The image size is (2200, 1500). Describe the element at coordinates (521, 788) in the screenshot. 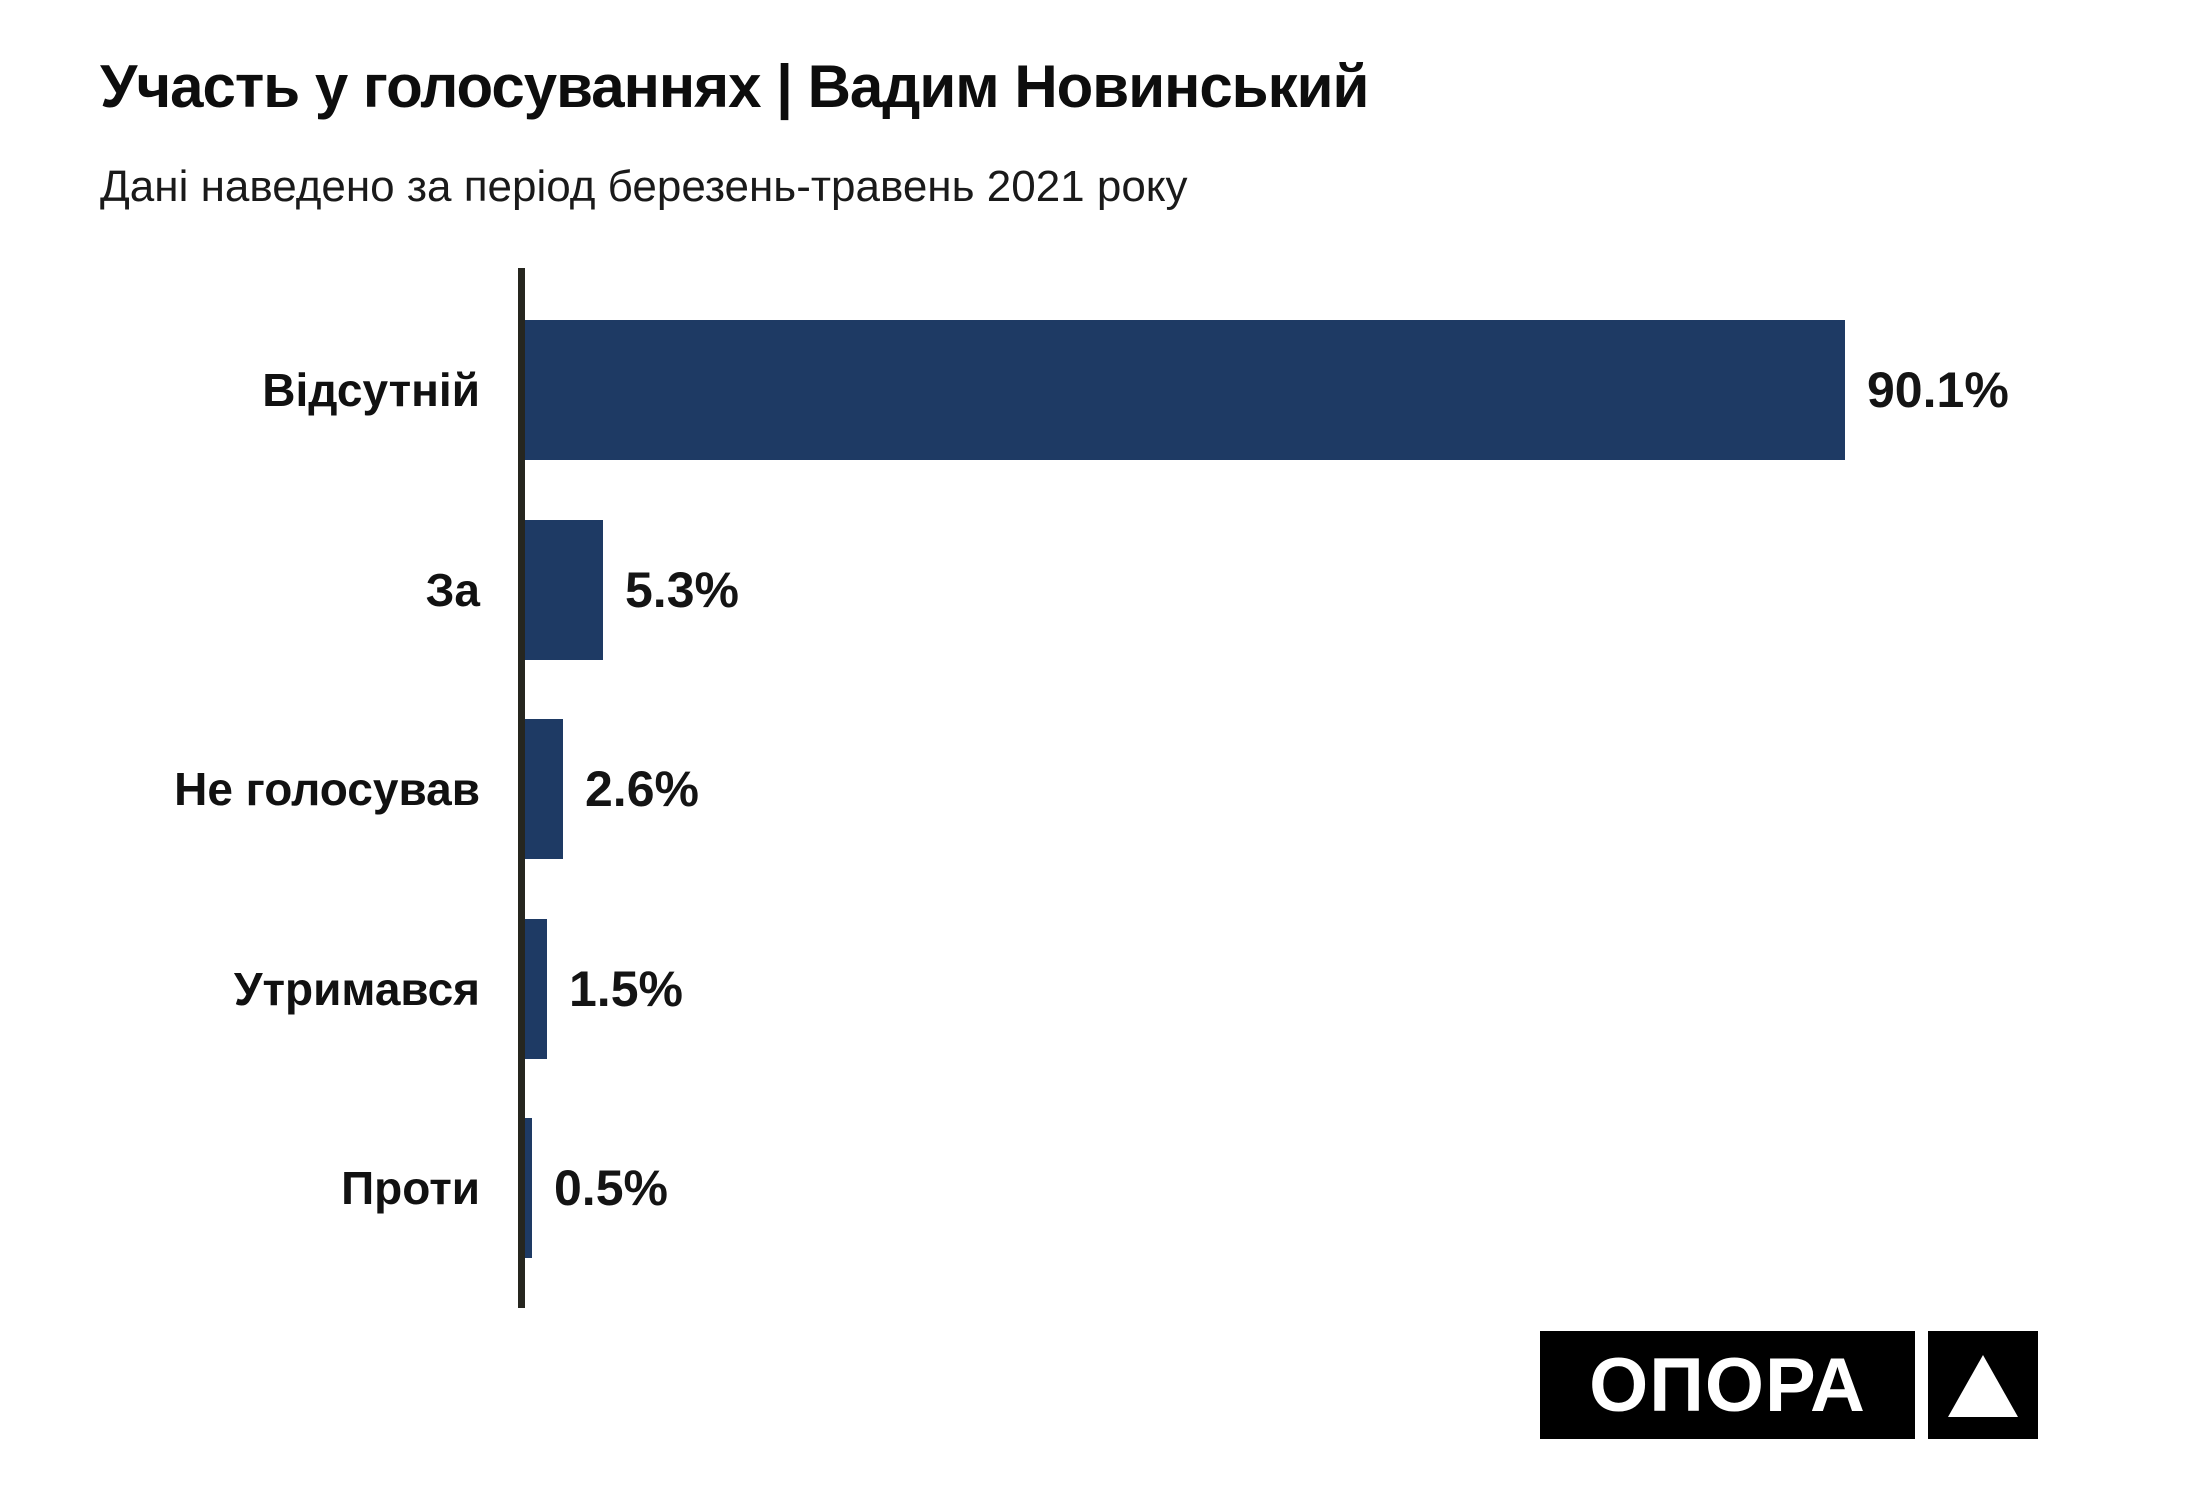

I see `y-axis-line` at that location.